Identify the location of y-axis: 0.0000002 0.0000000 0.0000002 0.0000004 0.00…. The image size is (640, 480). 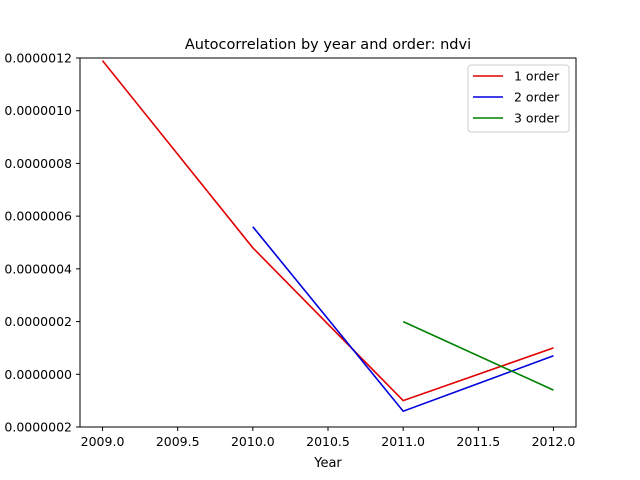
(42, 243).